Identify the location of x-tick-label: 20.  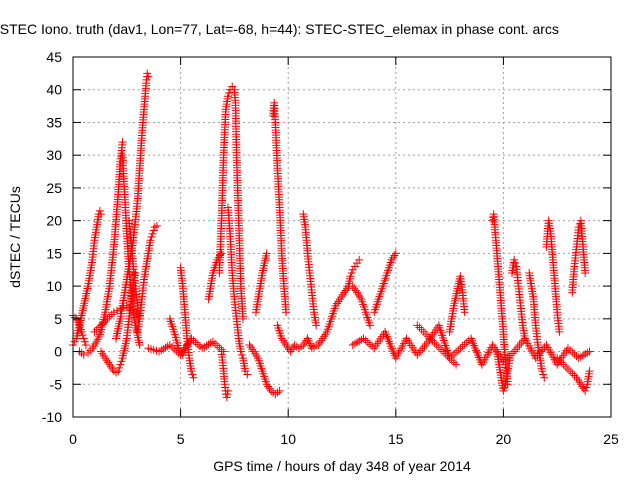
(504, 439).